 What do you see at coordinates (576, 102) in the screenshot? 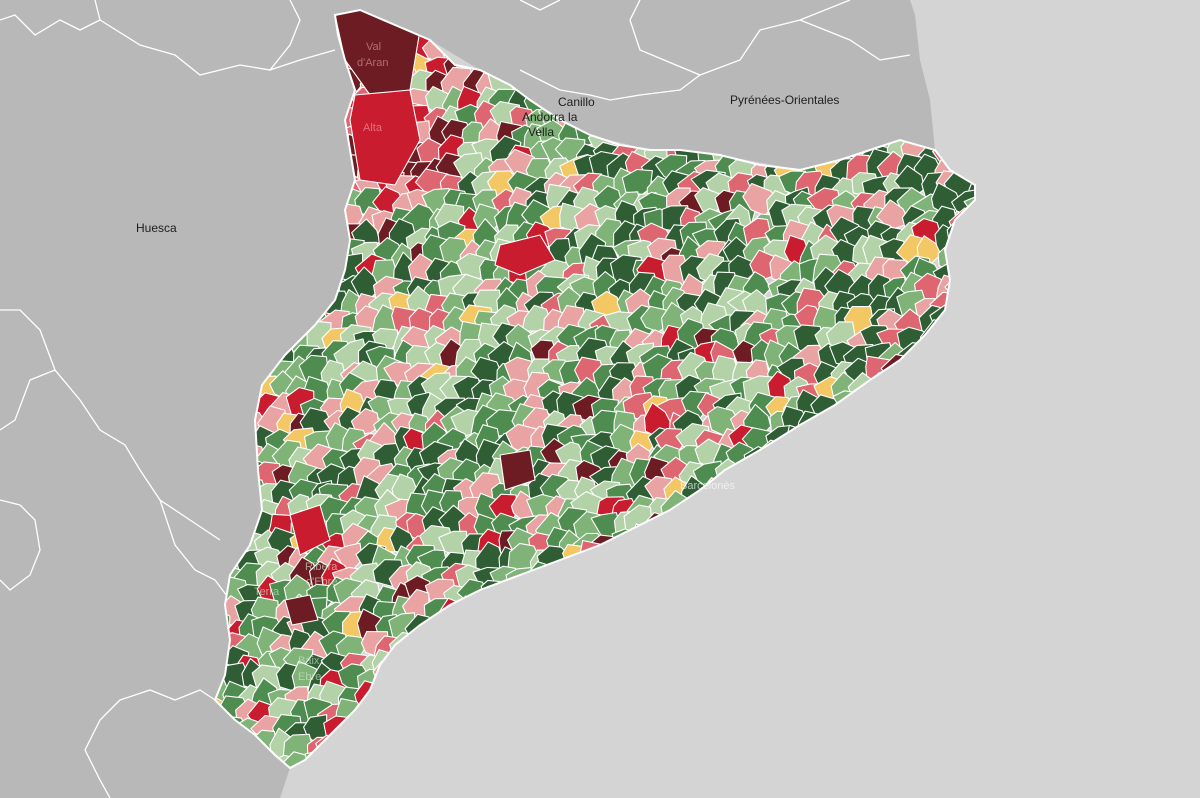
I see `label-canillo: Canillo` at bounding box center [576, 102].